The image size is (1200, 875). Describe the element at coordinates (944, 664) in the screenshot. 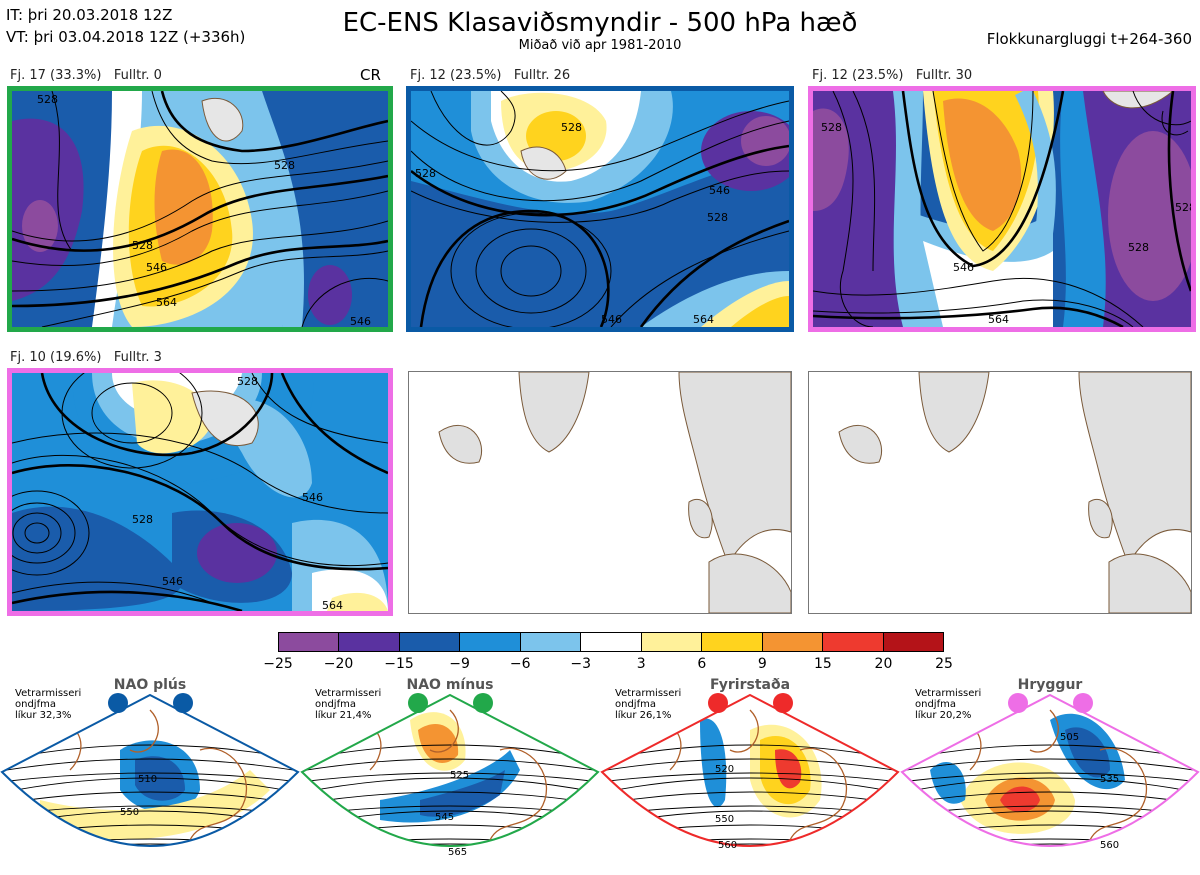

I see `colorbar-tick-label: 25` at that location.